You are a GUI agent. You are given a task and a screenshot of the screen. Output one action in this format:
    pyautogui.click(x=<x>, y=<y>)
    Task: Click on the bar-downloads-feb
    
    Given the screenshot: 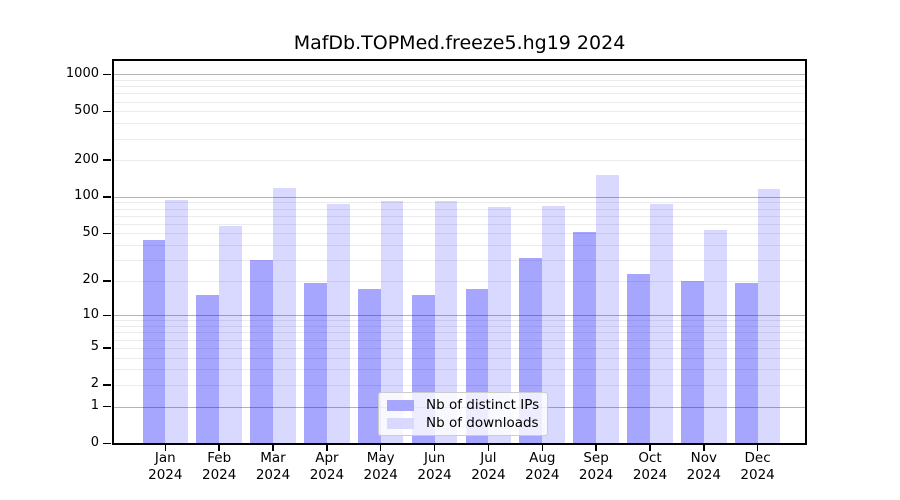 What is the action you would take?
    pyautogui.click(x=230, y=334)
    